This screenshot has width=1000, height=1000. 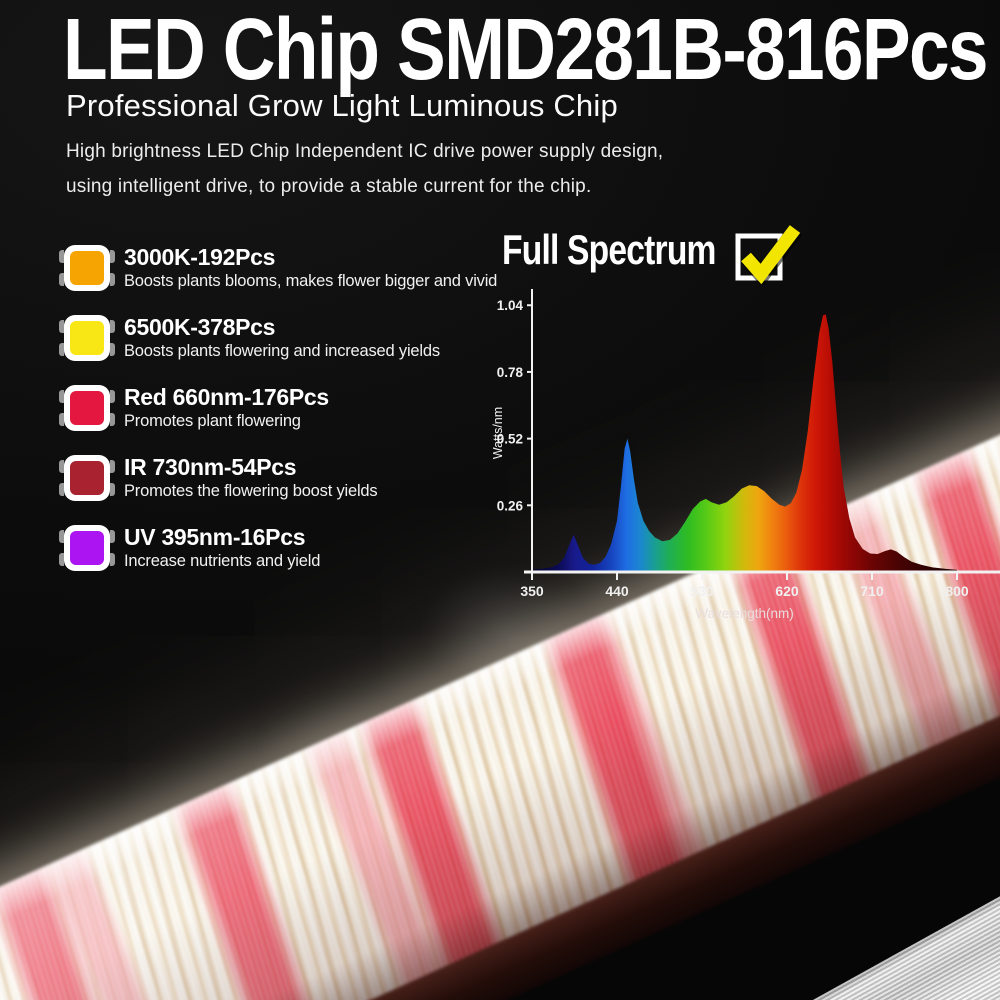 What do you see at coordinates (251, 491) in the screenshot?
I see `chip-description: Promotes the flowering boost yields` at bounding box center [251, 491].